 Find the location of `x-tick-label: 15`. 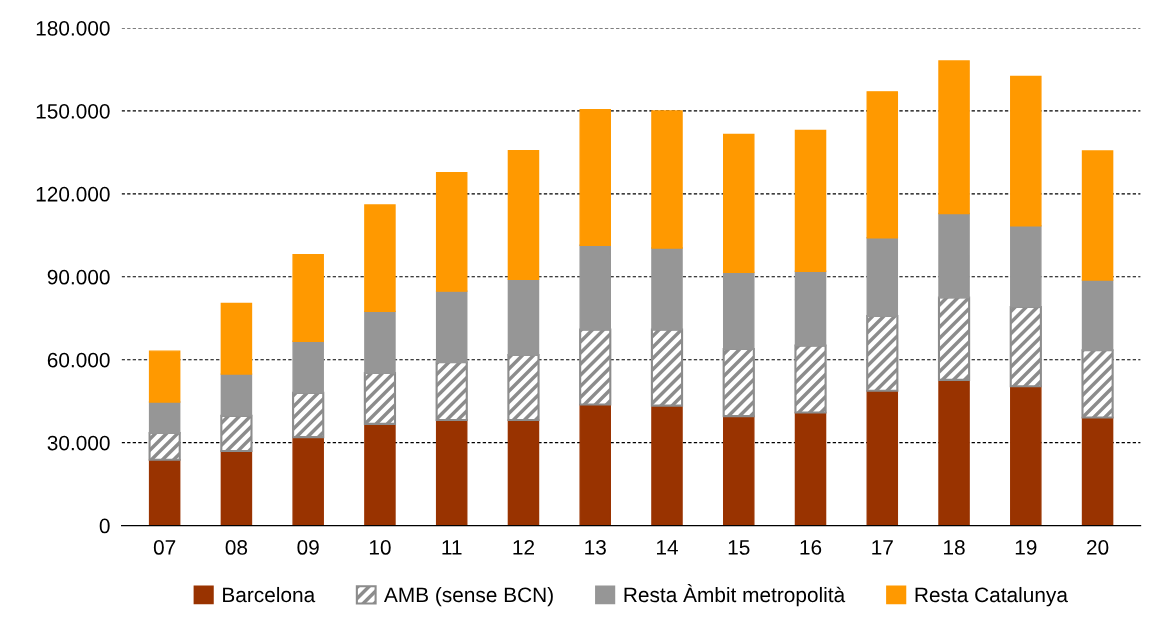

x-tick-label: 15 is located at coordinates (739, 547).